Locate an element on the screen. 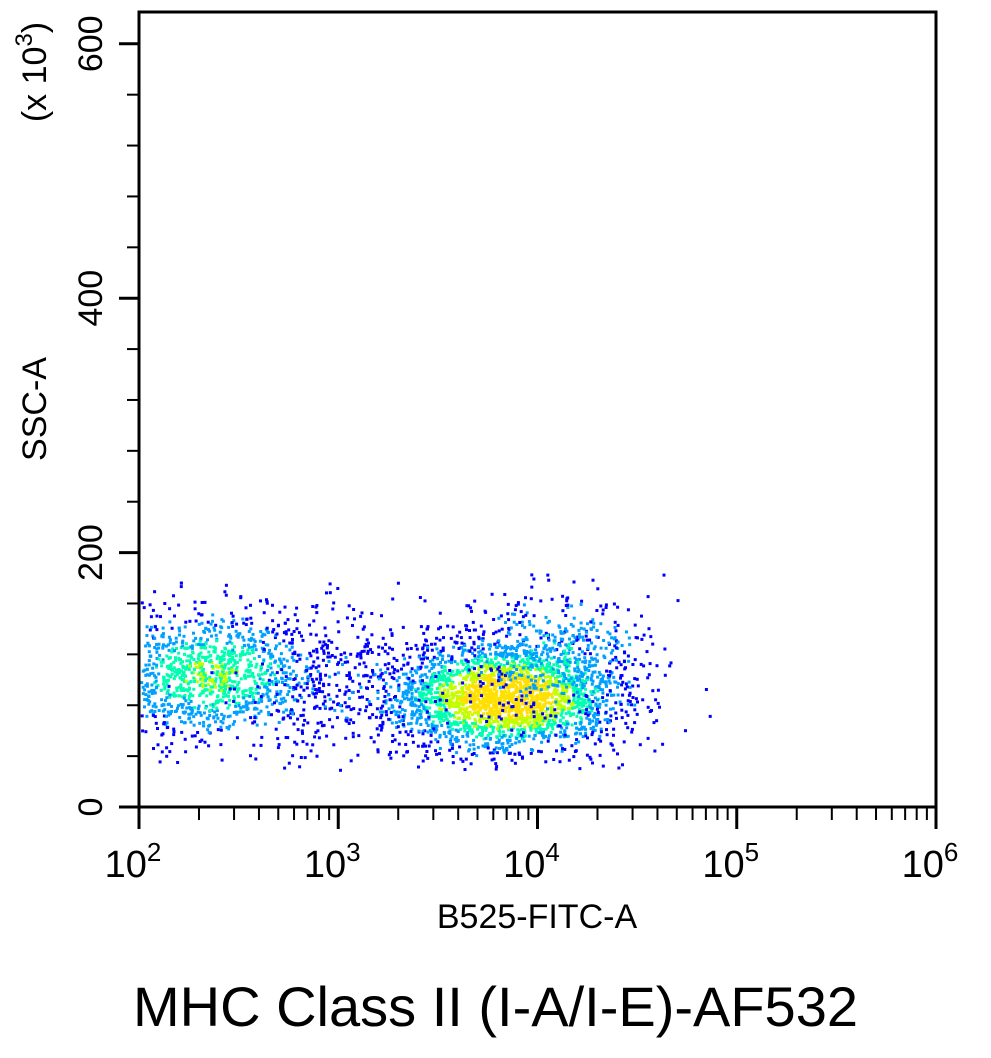 Image resolution: width=991 pixels, height=1058 pixels. y-axis-ticks is located at coordinates (129, 425).